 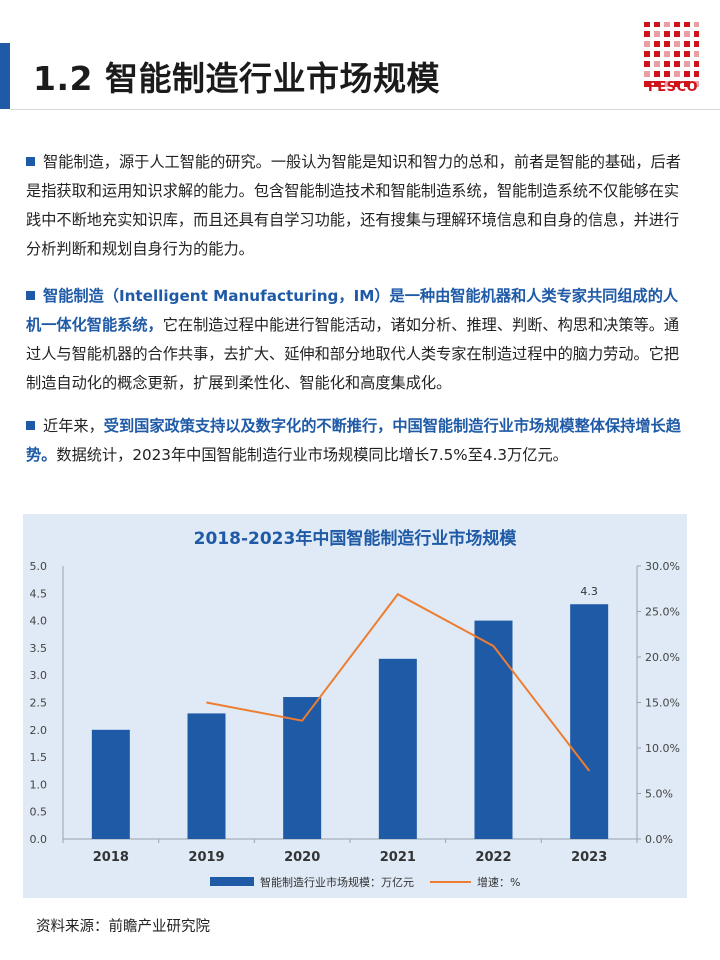 I want to click on logo-text: FESCO, so click(x=673, y=87).